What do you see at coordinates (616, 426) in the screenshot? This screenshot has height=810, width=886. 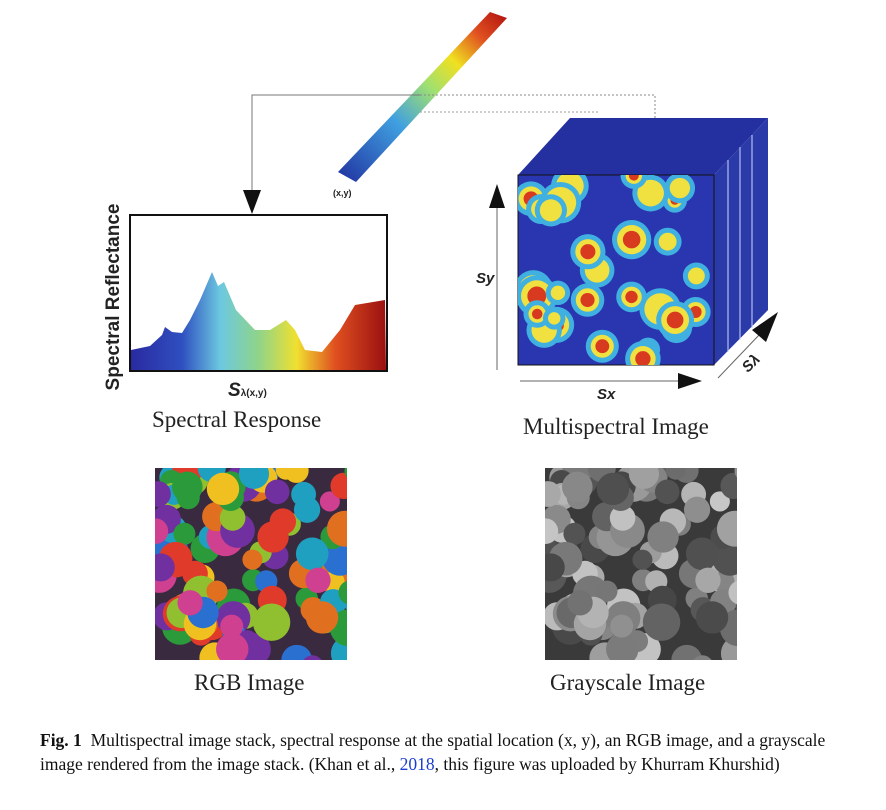 I see `multispectral-image-title: Multispectral Image` at bounding box center [616, 426].